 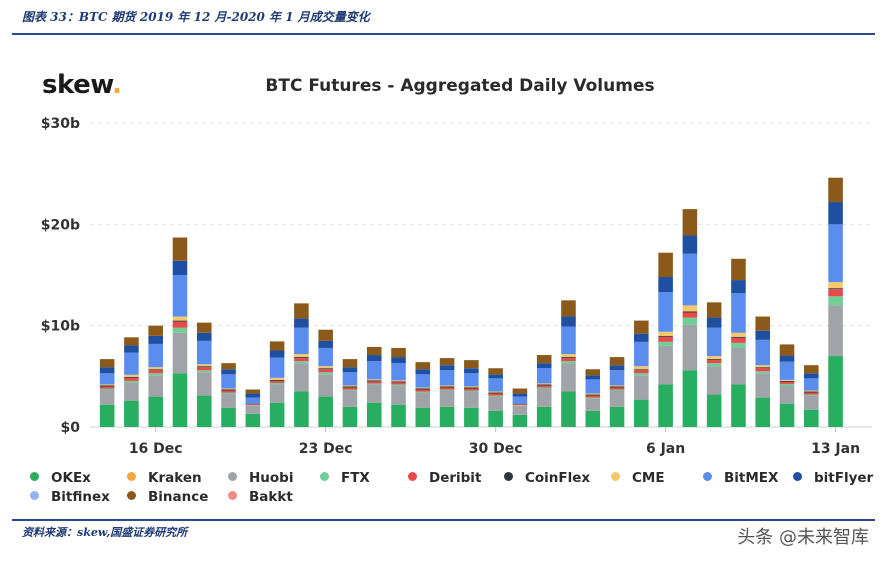 What do you see at coordinates (443, 520) in the screenshot?
I see `bottom-rule` at bounding box center [443, 520].